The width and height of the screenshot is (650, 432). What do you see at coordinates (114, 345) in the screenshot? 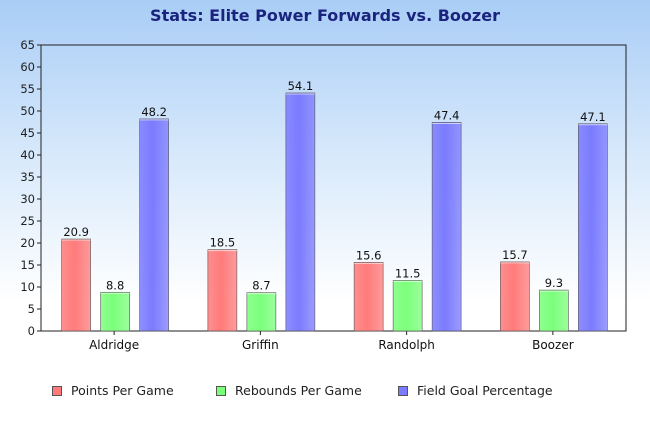
I see `category-label: Aldridge` at bounding box center [114, 345].